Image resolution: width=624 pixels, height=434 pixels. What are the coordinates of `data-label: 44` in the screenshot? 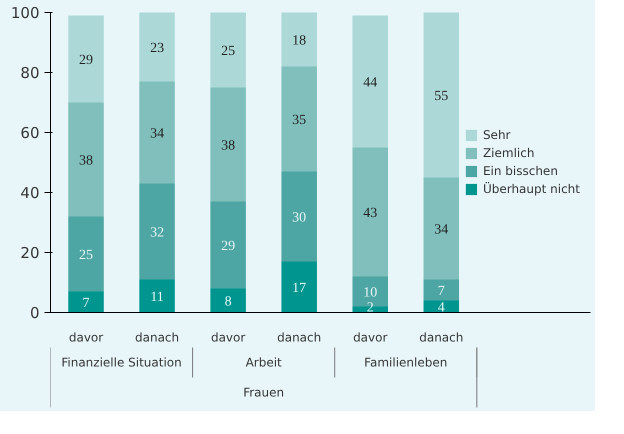 It's located at (370, 83).